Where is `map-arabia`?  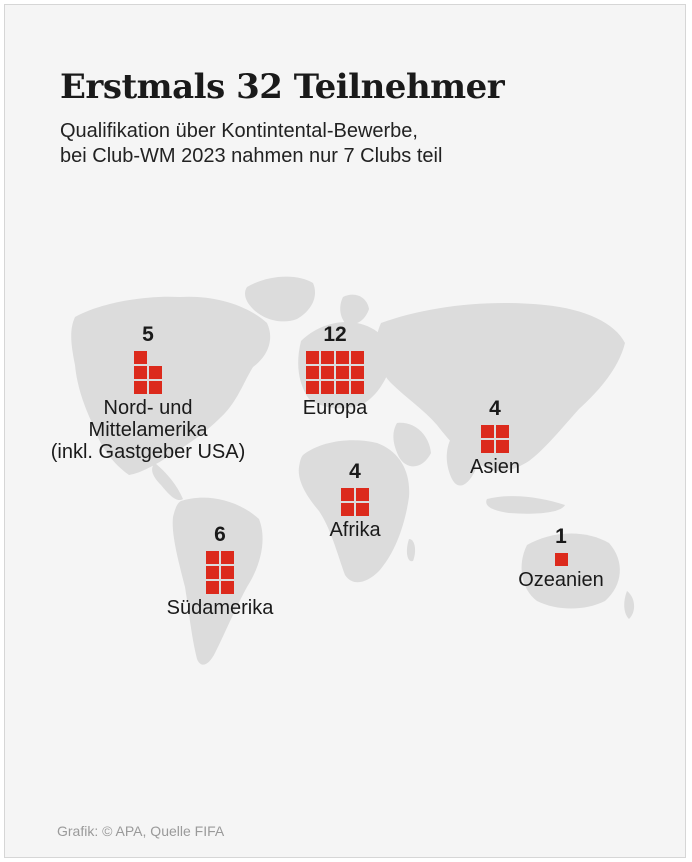
map-arabia is located at coordinates (412, 444).